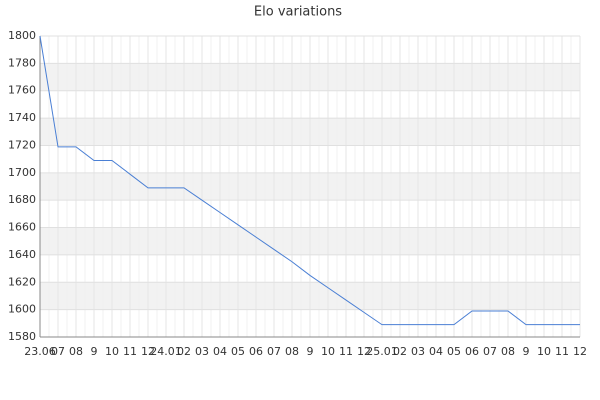 Image resolution: width=600 pixels, height=400 pixels. I want to click on y-tick-label: 1580, so click(22, 336).